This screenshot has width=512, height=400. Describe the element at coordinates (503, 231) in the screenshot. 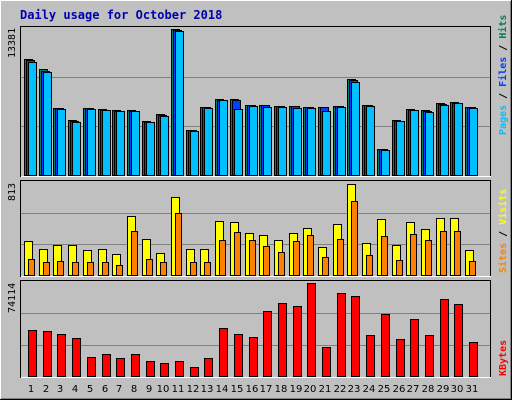

I see `legend-sites-visits: Sites / Visits` at that location.